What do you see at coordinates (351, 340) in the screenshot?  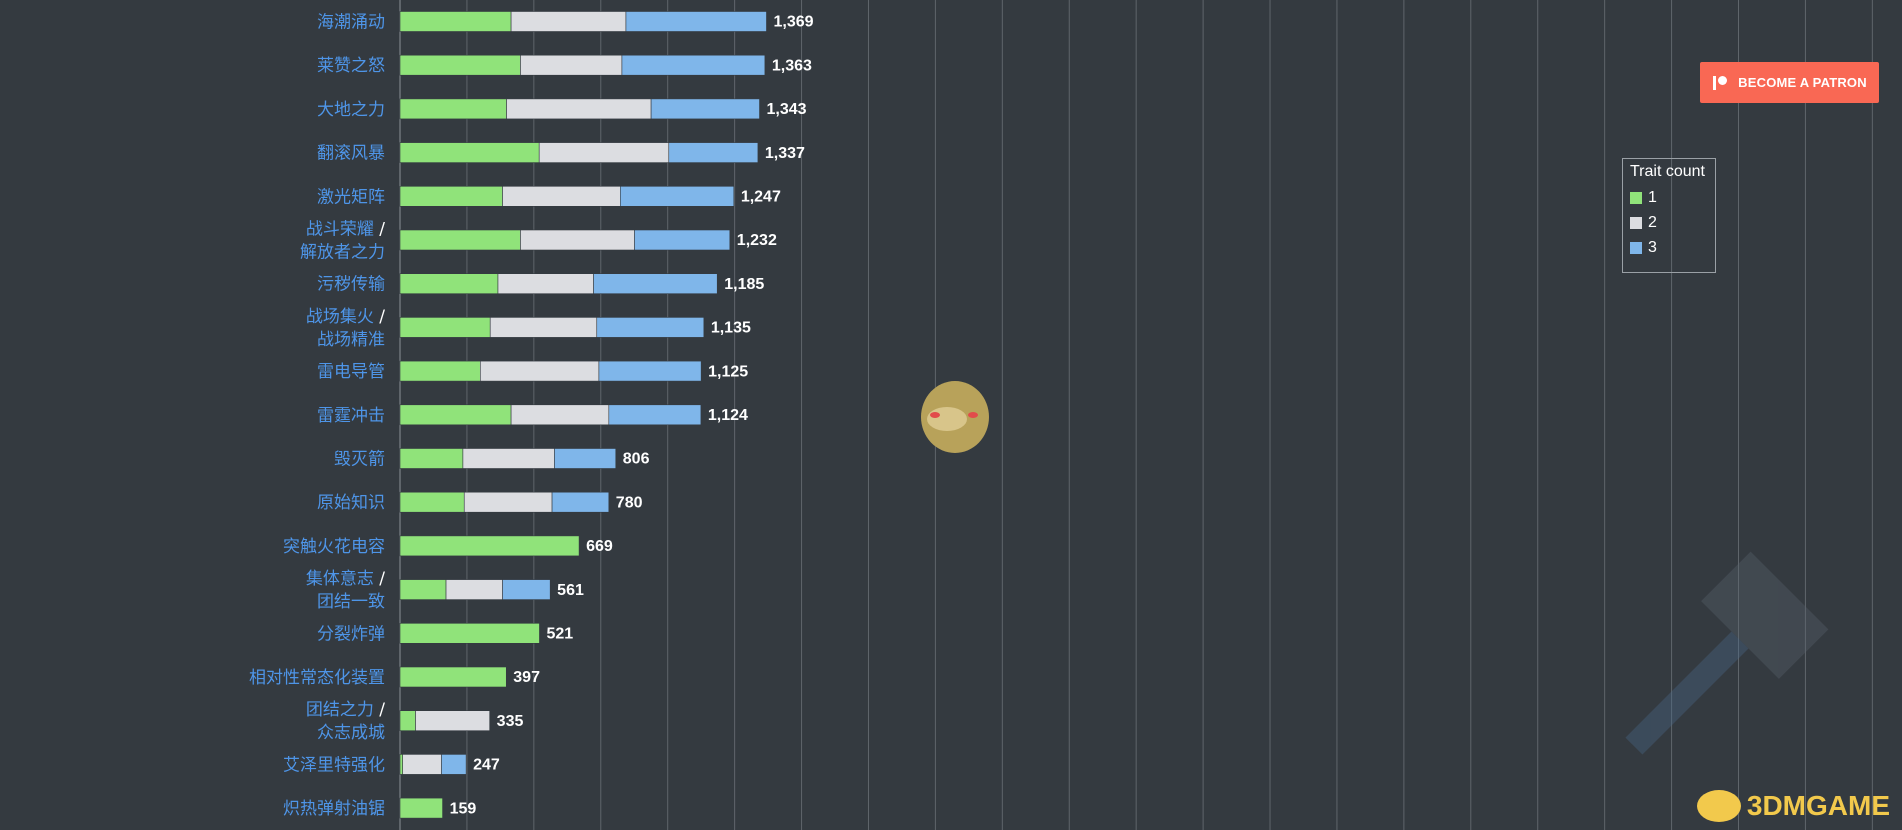 I see `category-label: 战场精准` at bounding box center [351, 340].